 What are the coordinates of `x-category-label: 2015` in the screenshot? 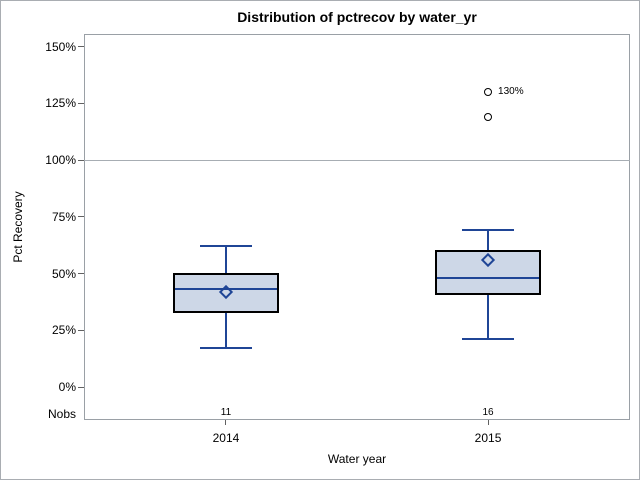 It's located at (488, 438).